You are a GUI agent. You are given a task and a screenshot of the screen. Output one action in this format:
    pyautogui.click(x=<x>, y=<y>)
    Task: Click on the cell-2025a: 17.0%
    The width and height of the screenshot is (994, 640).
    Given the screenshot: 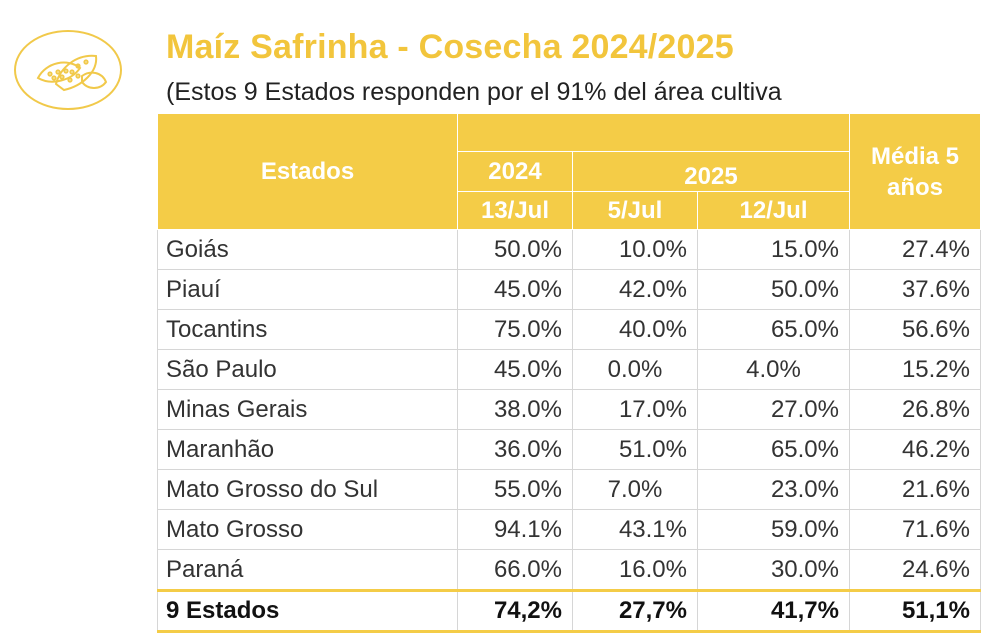 What is the action you would take?
    pyautogui.click(x=635, y=409)
    